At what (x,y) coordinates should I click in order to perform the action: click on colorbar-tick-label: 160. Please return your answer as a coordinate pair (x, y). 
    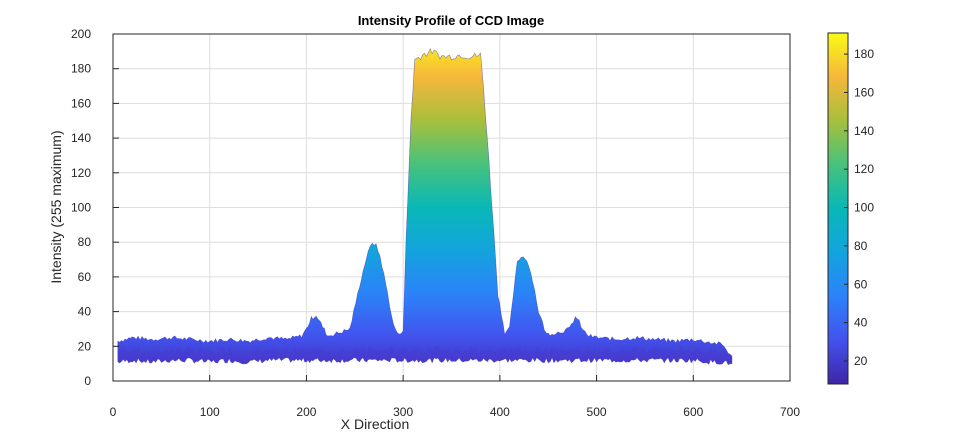
    Looking at the image, I should click on (864, 92).